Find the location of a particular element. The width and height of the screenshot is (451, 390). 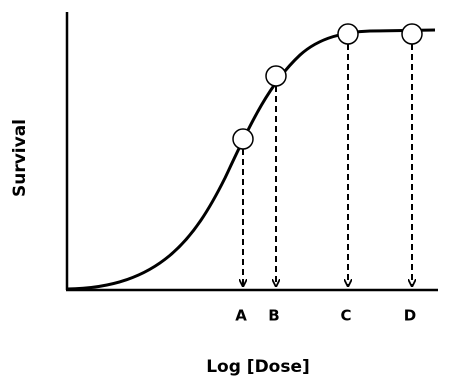

point-label: B is located at coordinates (273, 316).